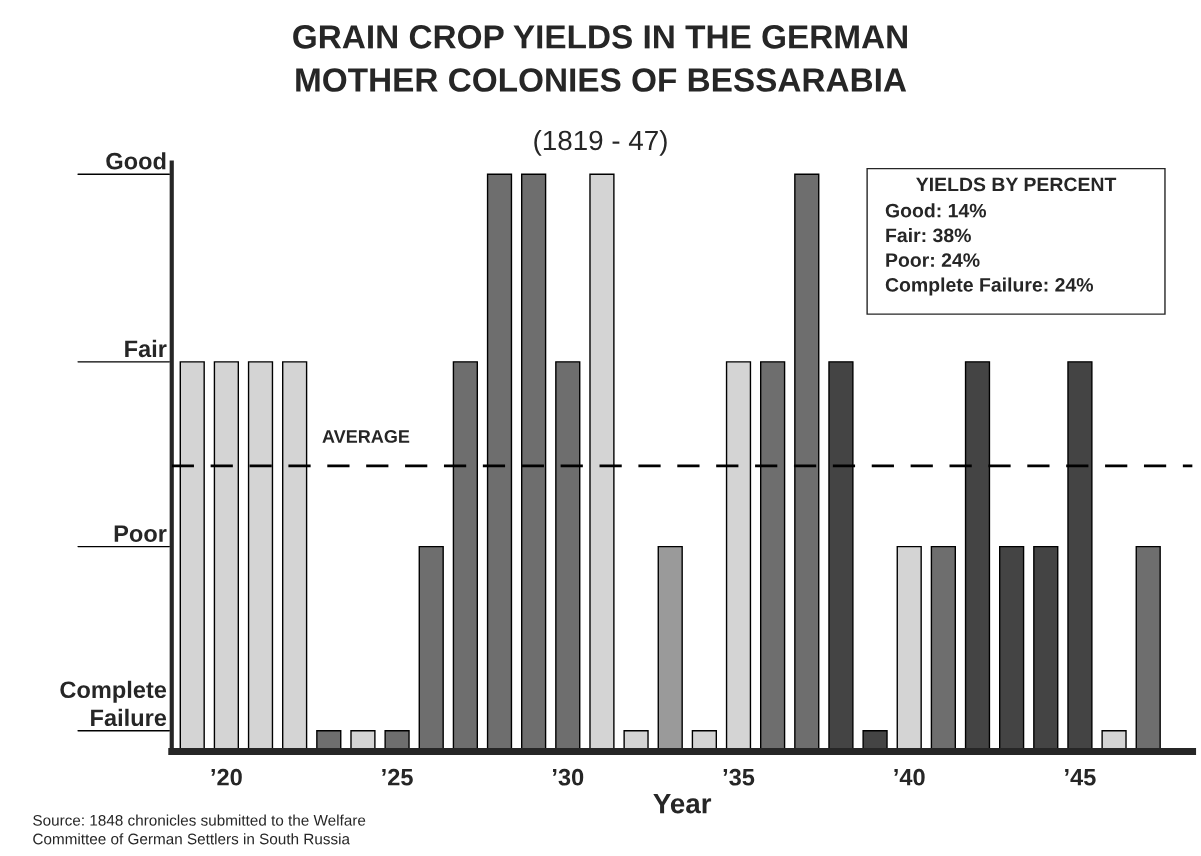 Image resolution: width=1201 pixels, height=856 pixels. What do you see at coordinates (936, 210) in the screenshot?
I see `annotation: Good: 14%` at bounding box center [936, 210].